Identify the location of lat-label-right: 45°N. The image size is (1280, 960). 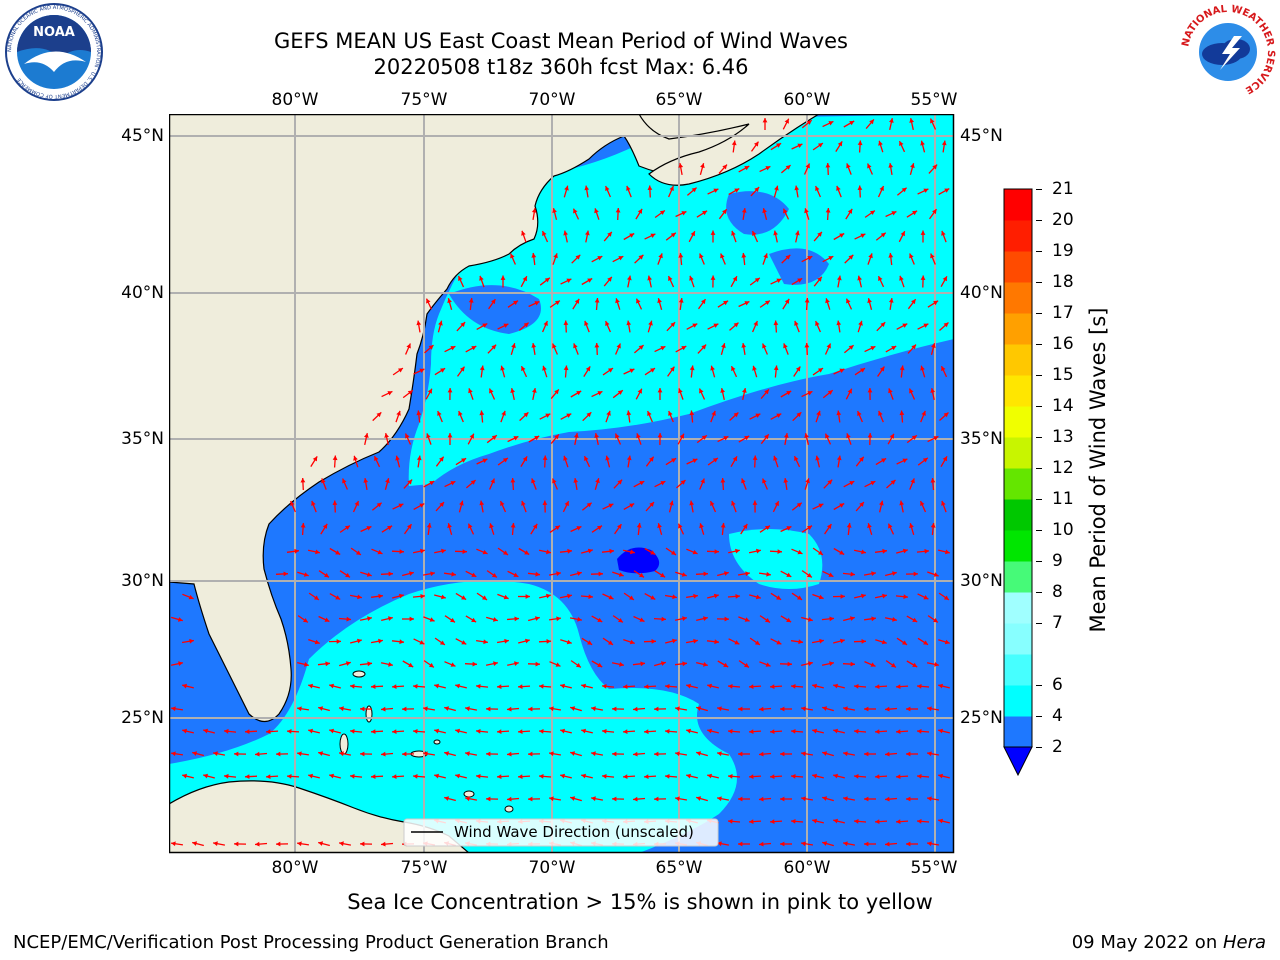
(981, 136).